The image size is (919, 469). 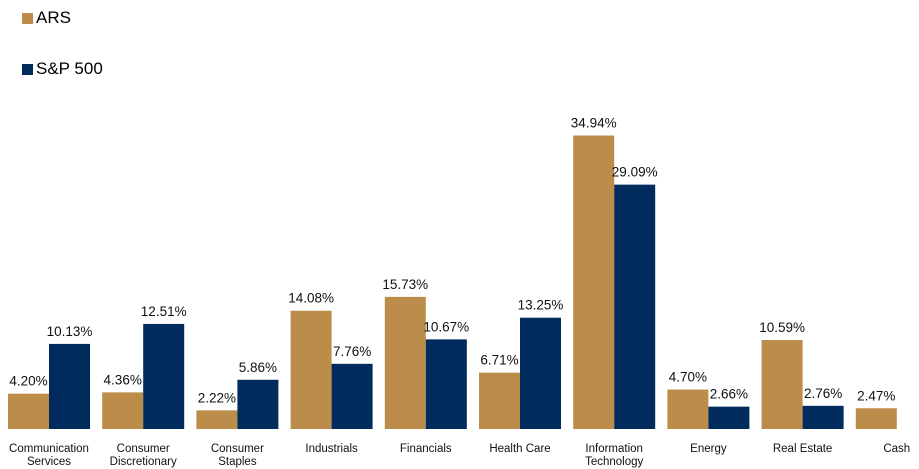 What do you see at coordinates (53, 17) in the screenshot?
I see `legend-label-ars: ARS` at bounding box center [53, 17].